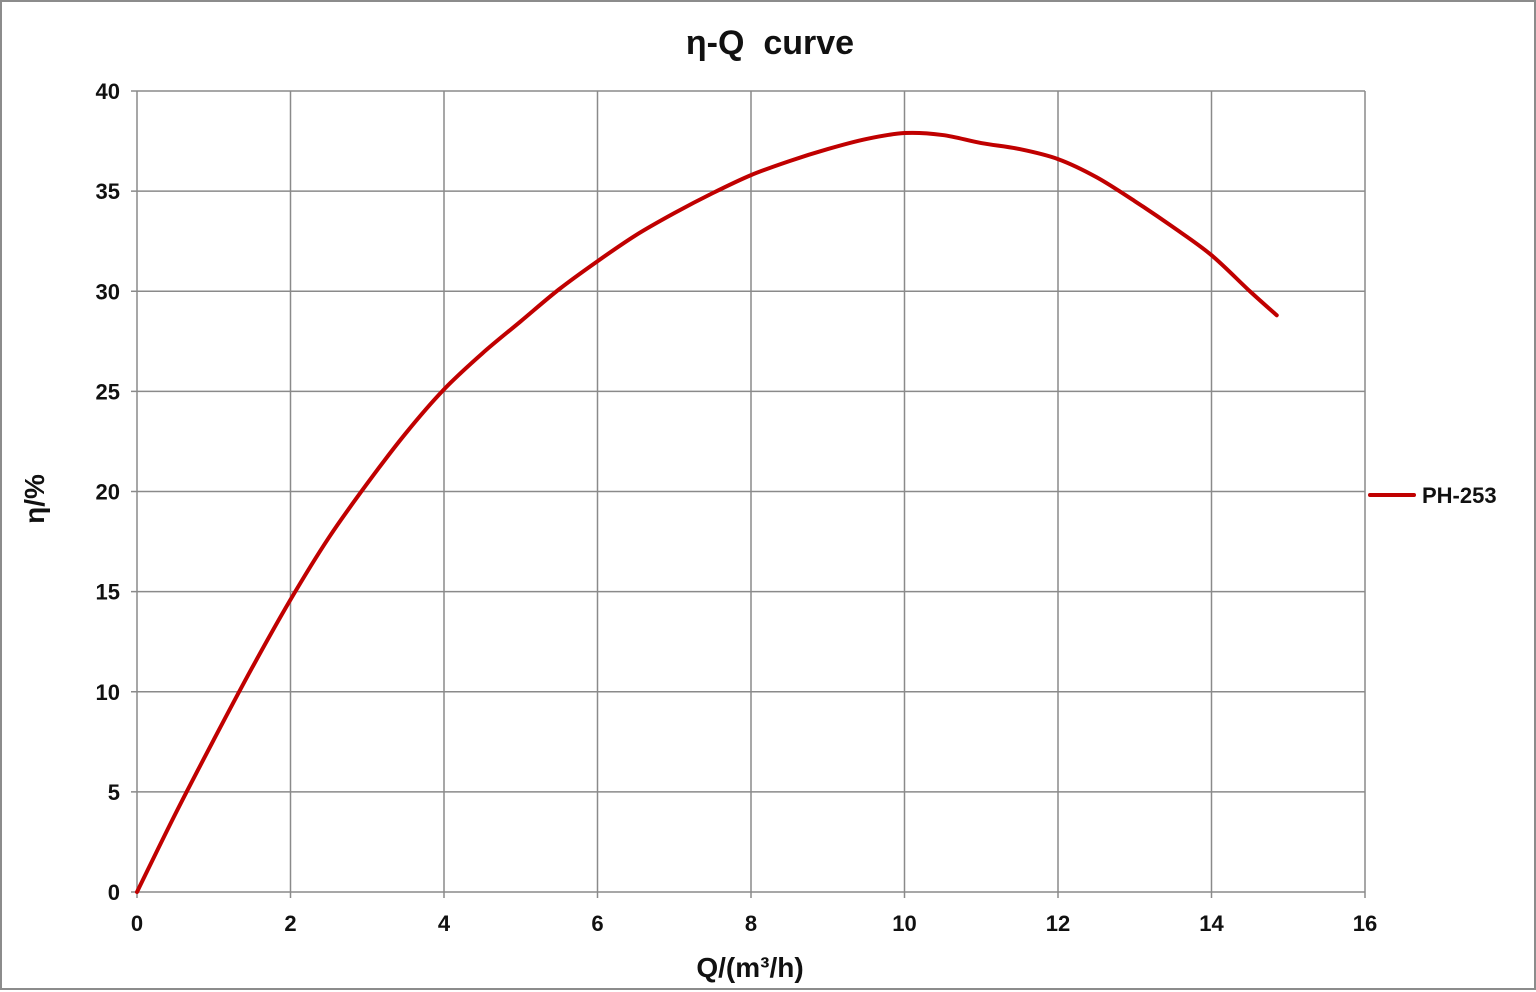  What do you see at coordinates (749, 967) in the screenshot?
I see `x-axis-title: Q/(m³/h)` at bounding box center [749, 967].